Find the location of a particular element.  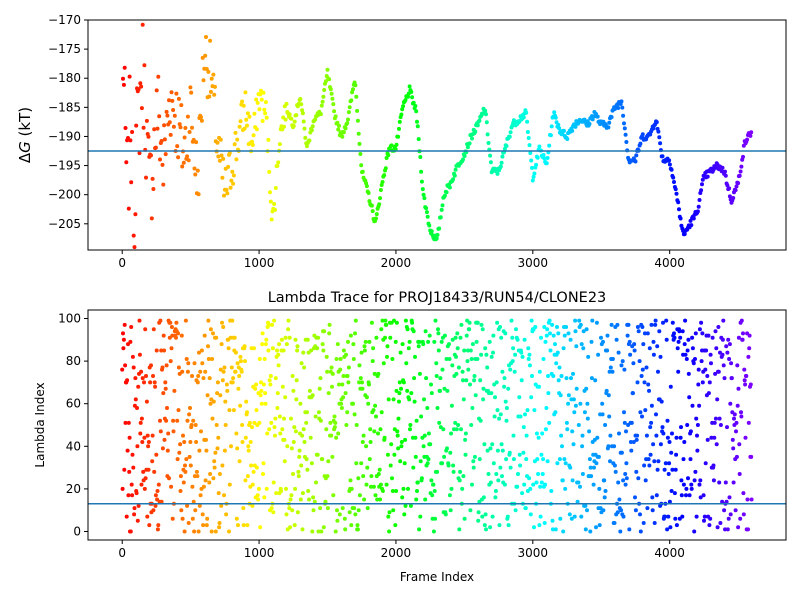

bottom-x-ticks: 0 1000 2000 3000 4000 is located at coordinates (401, 550).